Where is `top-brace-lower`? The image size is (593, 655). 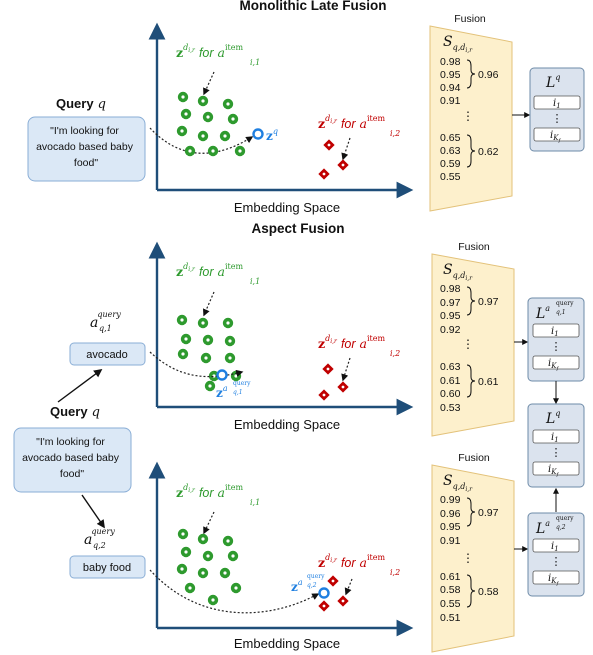 top-brace-lower is located at coordinates (471, 151).